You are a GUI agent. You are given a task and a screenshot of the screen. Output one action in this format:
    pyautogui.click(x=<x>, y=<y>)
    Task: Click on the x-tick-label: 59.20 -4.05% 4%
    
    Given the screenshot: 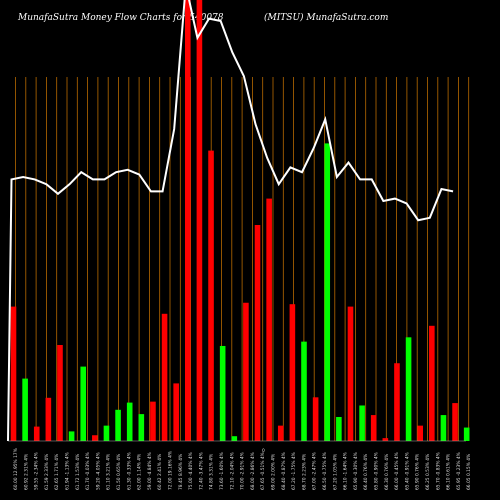 What is the action you would take?
    pyautogui.click(x=98, y=471)
    